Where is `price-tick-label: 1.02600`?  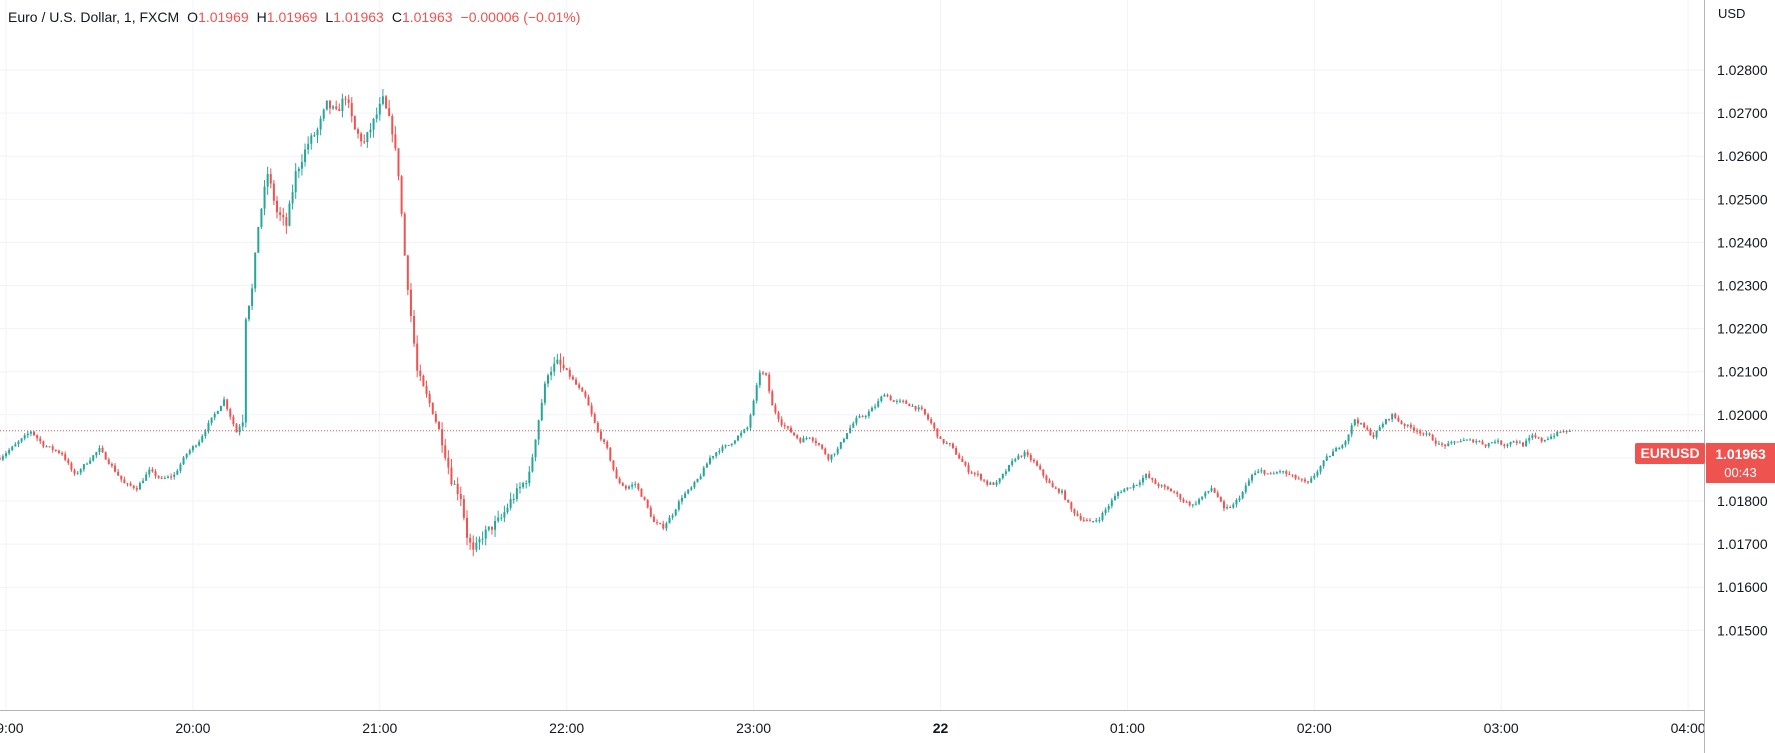 price-tick-label: 1.02600 is located at coordinates (1742, 156).